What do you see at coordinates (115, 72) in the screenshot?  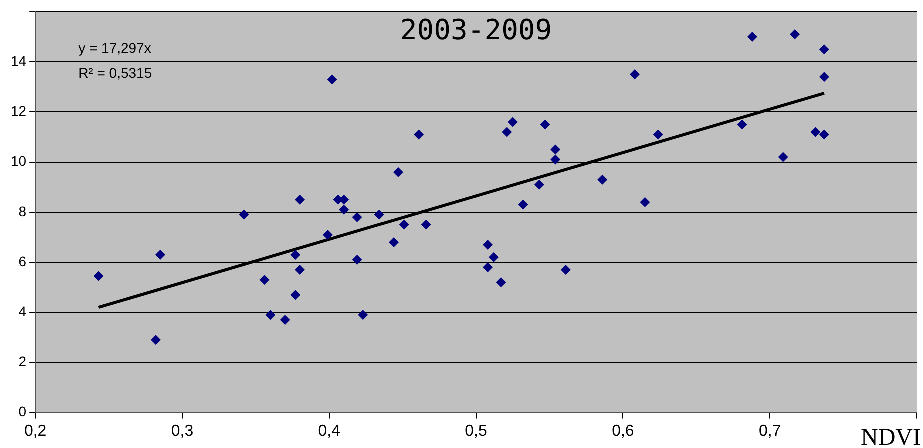 I see `annotation: R² = 0,5315` at bounding box center [115, 72].